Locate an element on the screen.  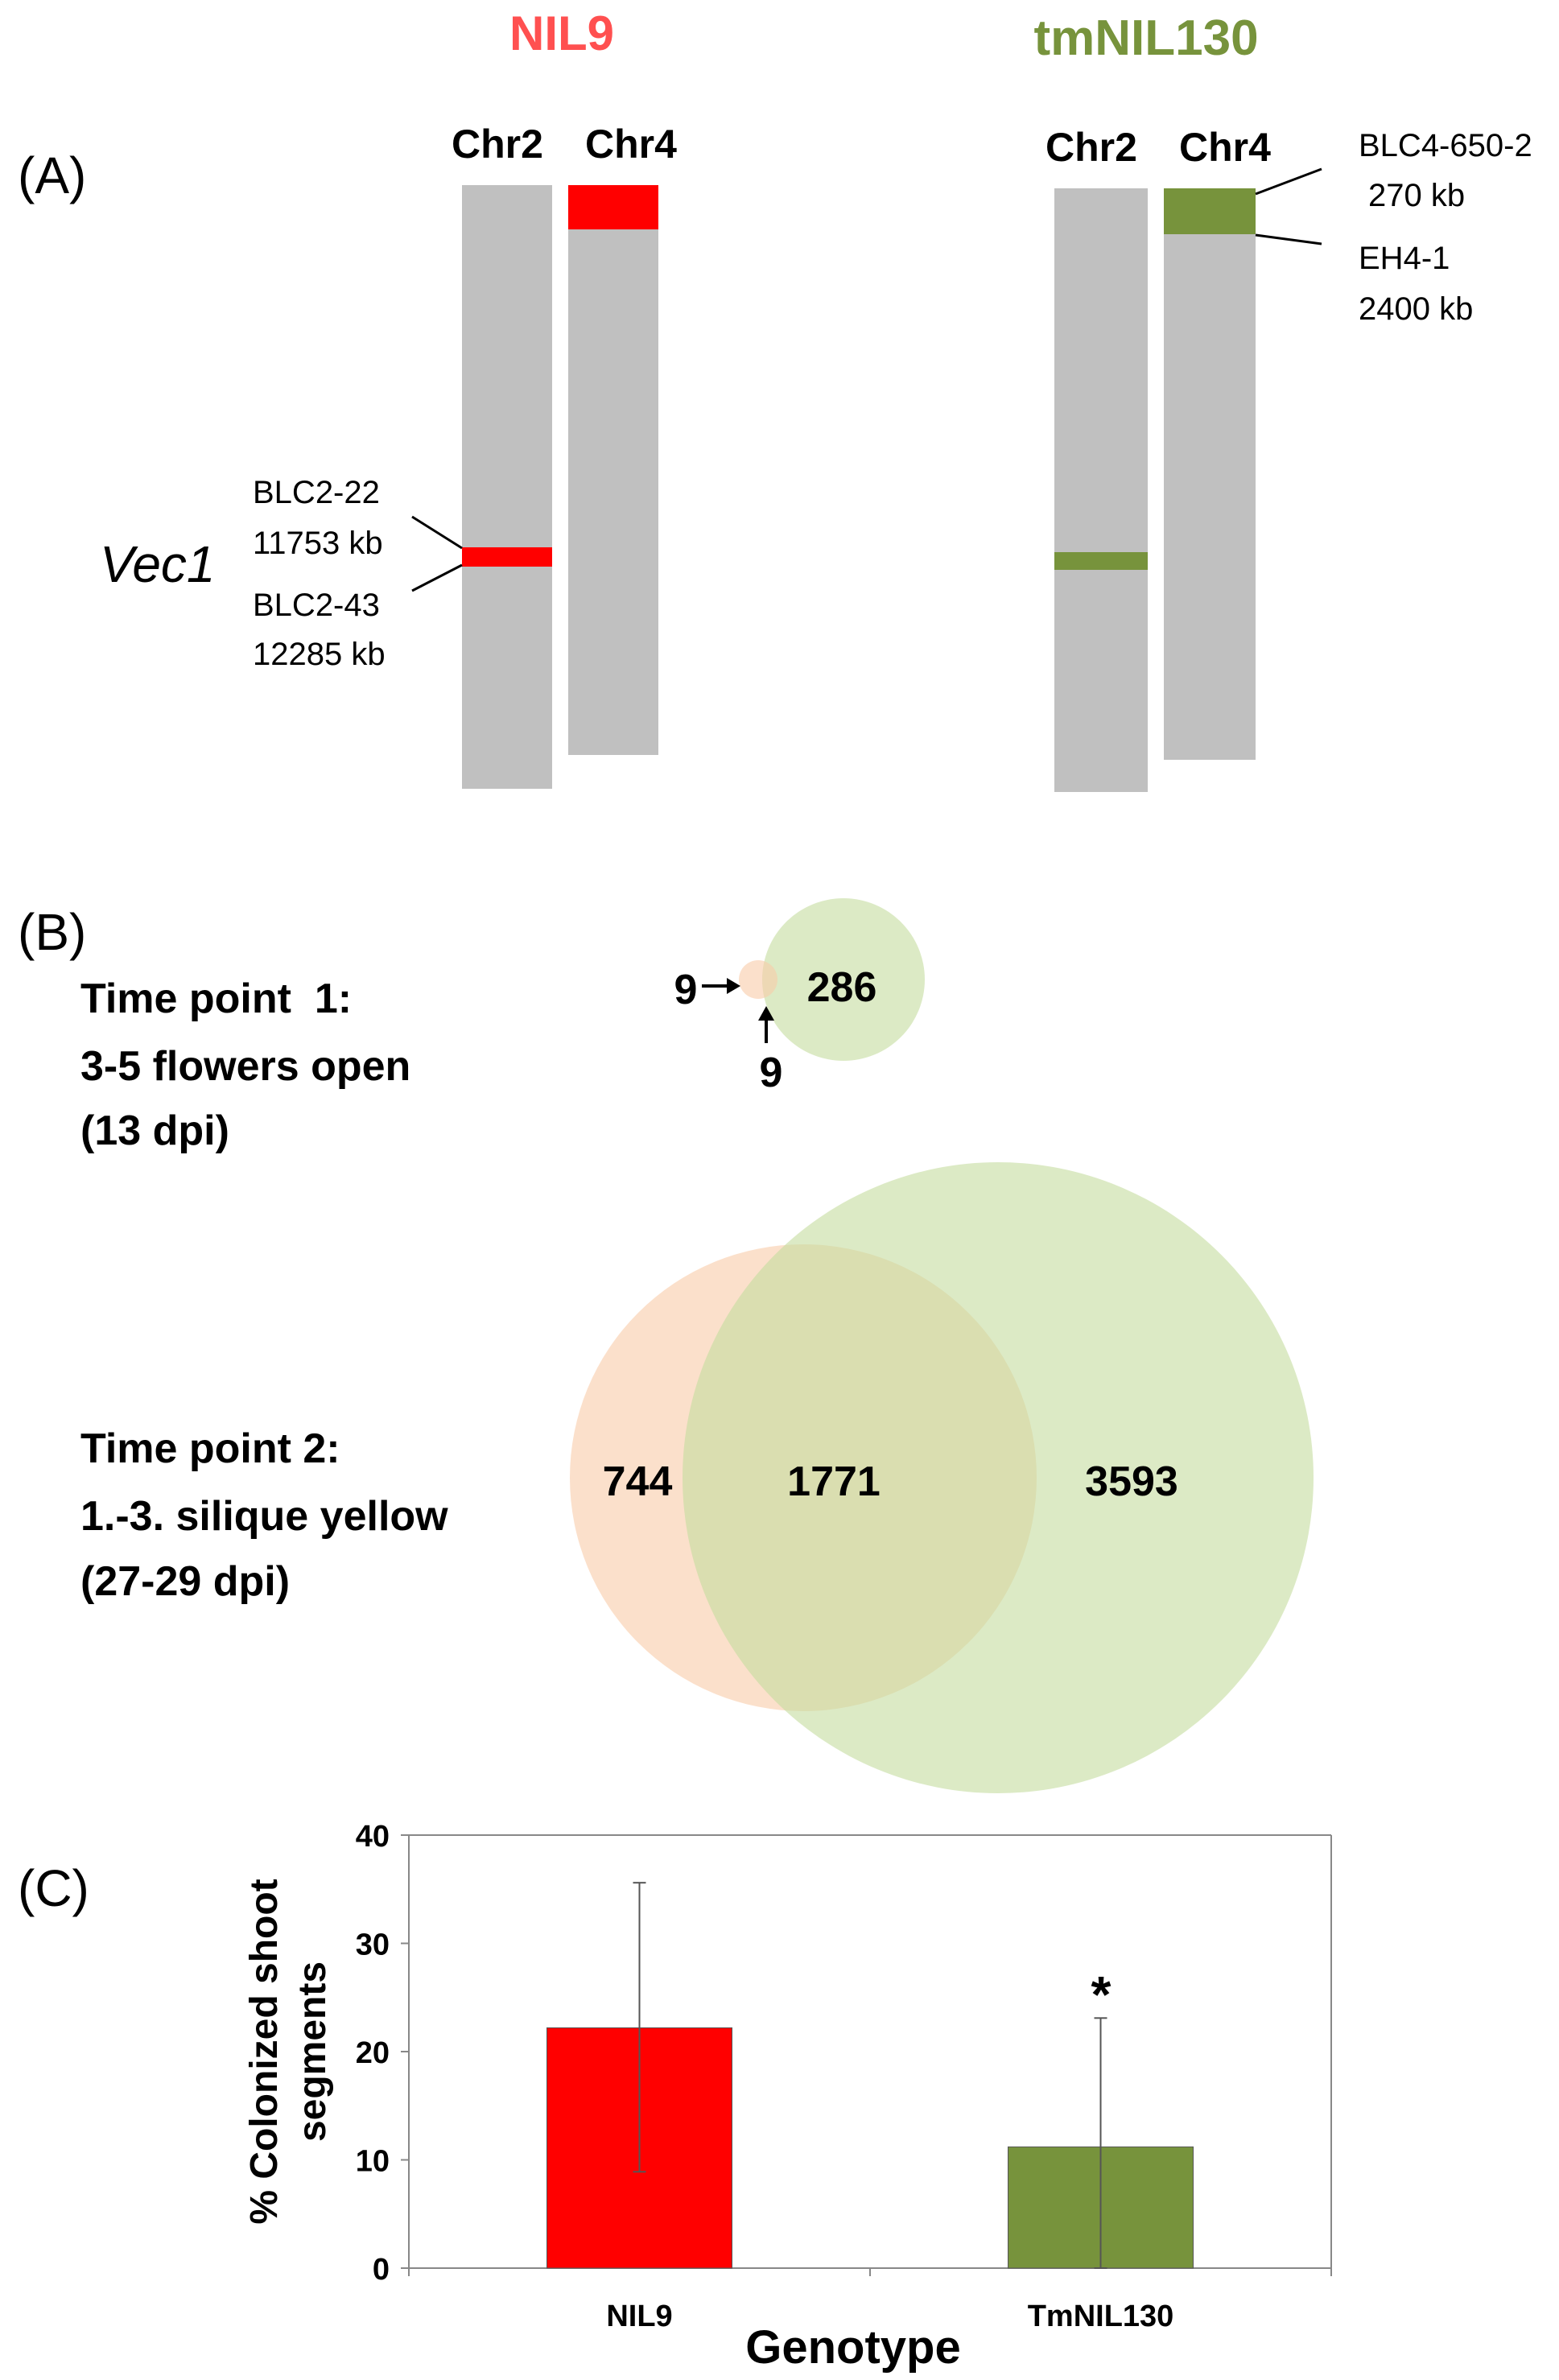
marker-eh4-1-name: EH4-1 is located at coordinates (1404, 258).